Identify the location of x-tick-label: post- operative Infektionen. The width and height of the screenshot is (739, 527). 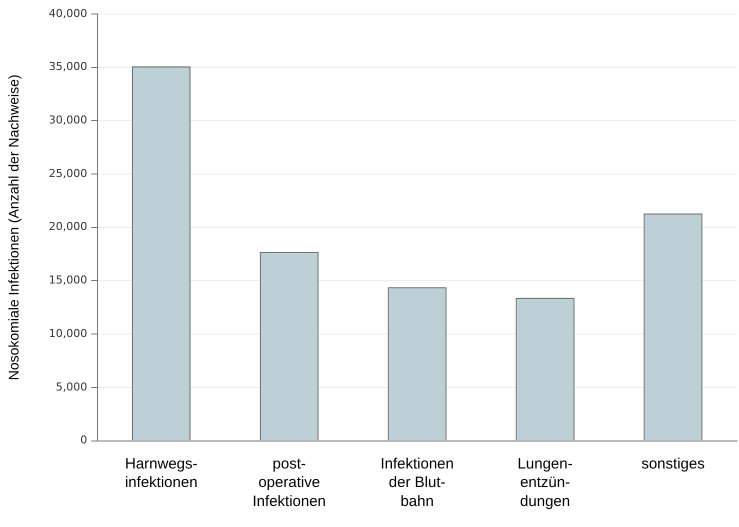
(289, 482).